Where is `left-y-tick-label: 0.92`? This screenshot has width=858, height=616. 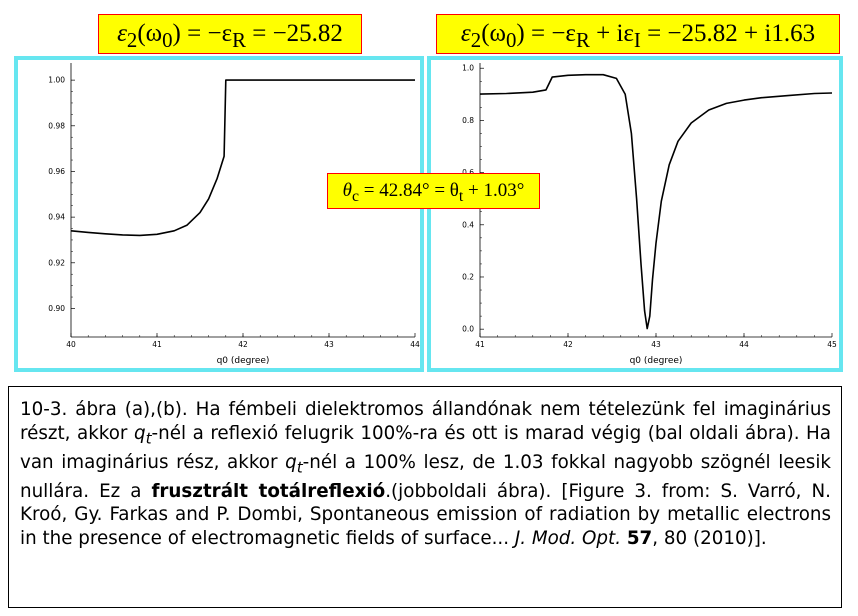 left-y-tick-label: 0.92 is located at coordinates (56, 262).